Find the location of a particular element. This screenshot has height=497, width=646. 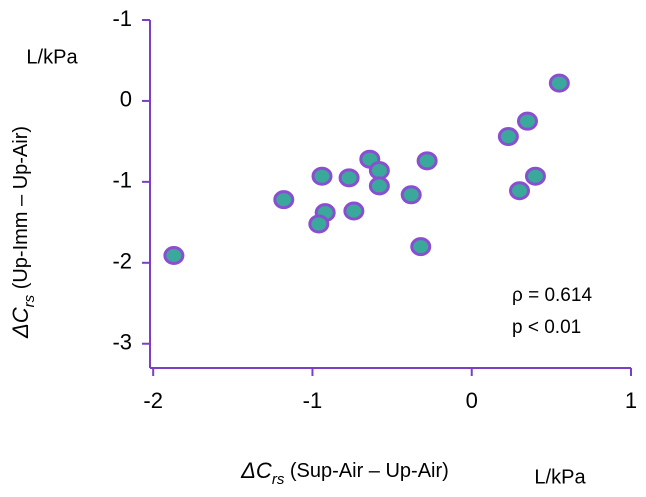

axis-label: ΔCrs (Sup-Air – Up-Air) is located at coordinates (344, 473).